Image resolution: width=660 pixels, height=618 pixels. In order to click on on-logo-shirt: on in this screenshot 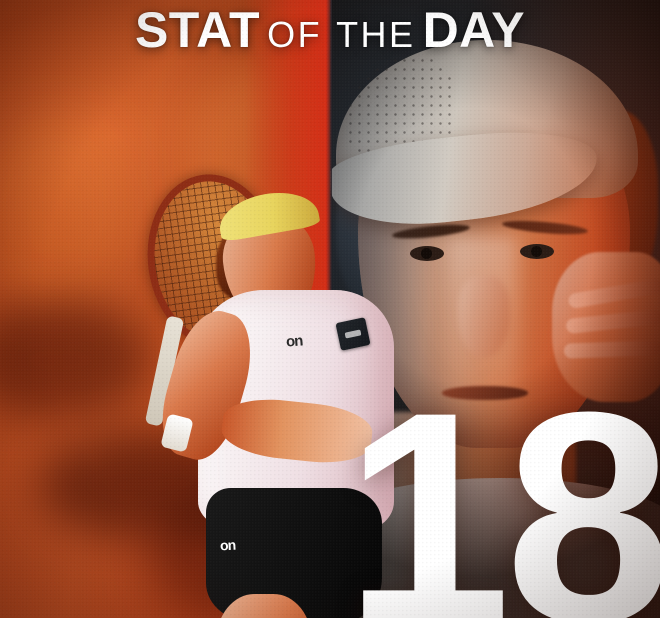, I will do `click(294, 341)`.